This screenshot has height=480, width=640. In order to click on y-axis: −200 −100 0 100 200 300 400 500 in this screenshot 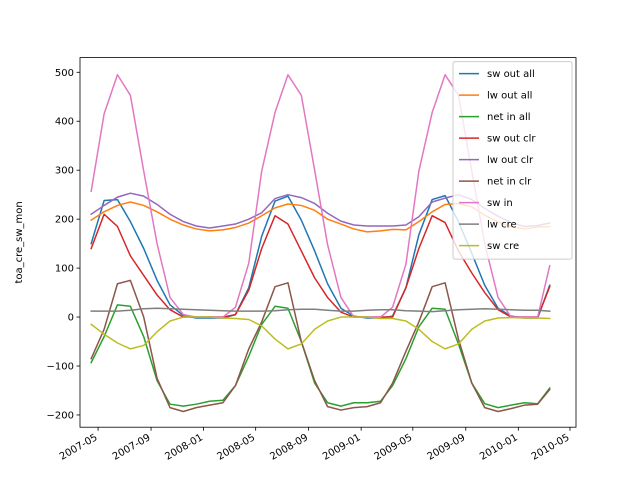, I will do `click(63, 244)`.